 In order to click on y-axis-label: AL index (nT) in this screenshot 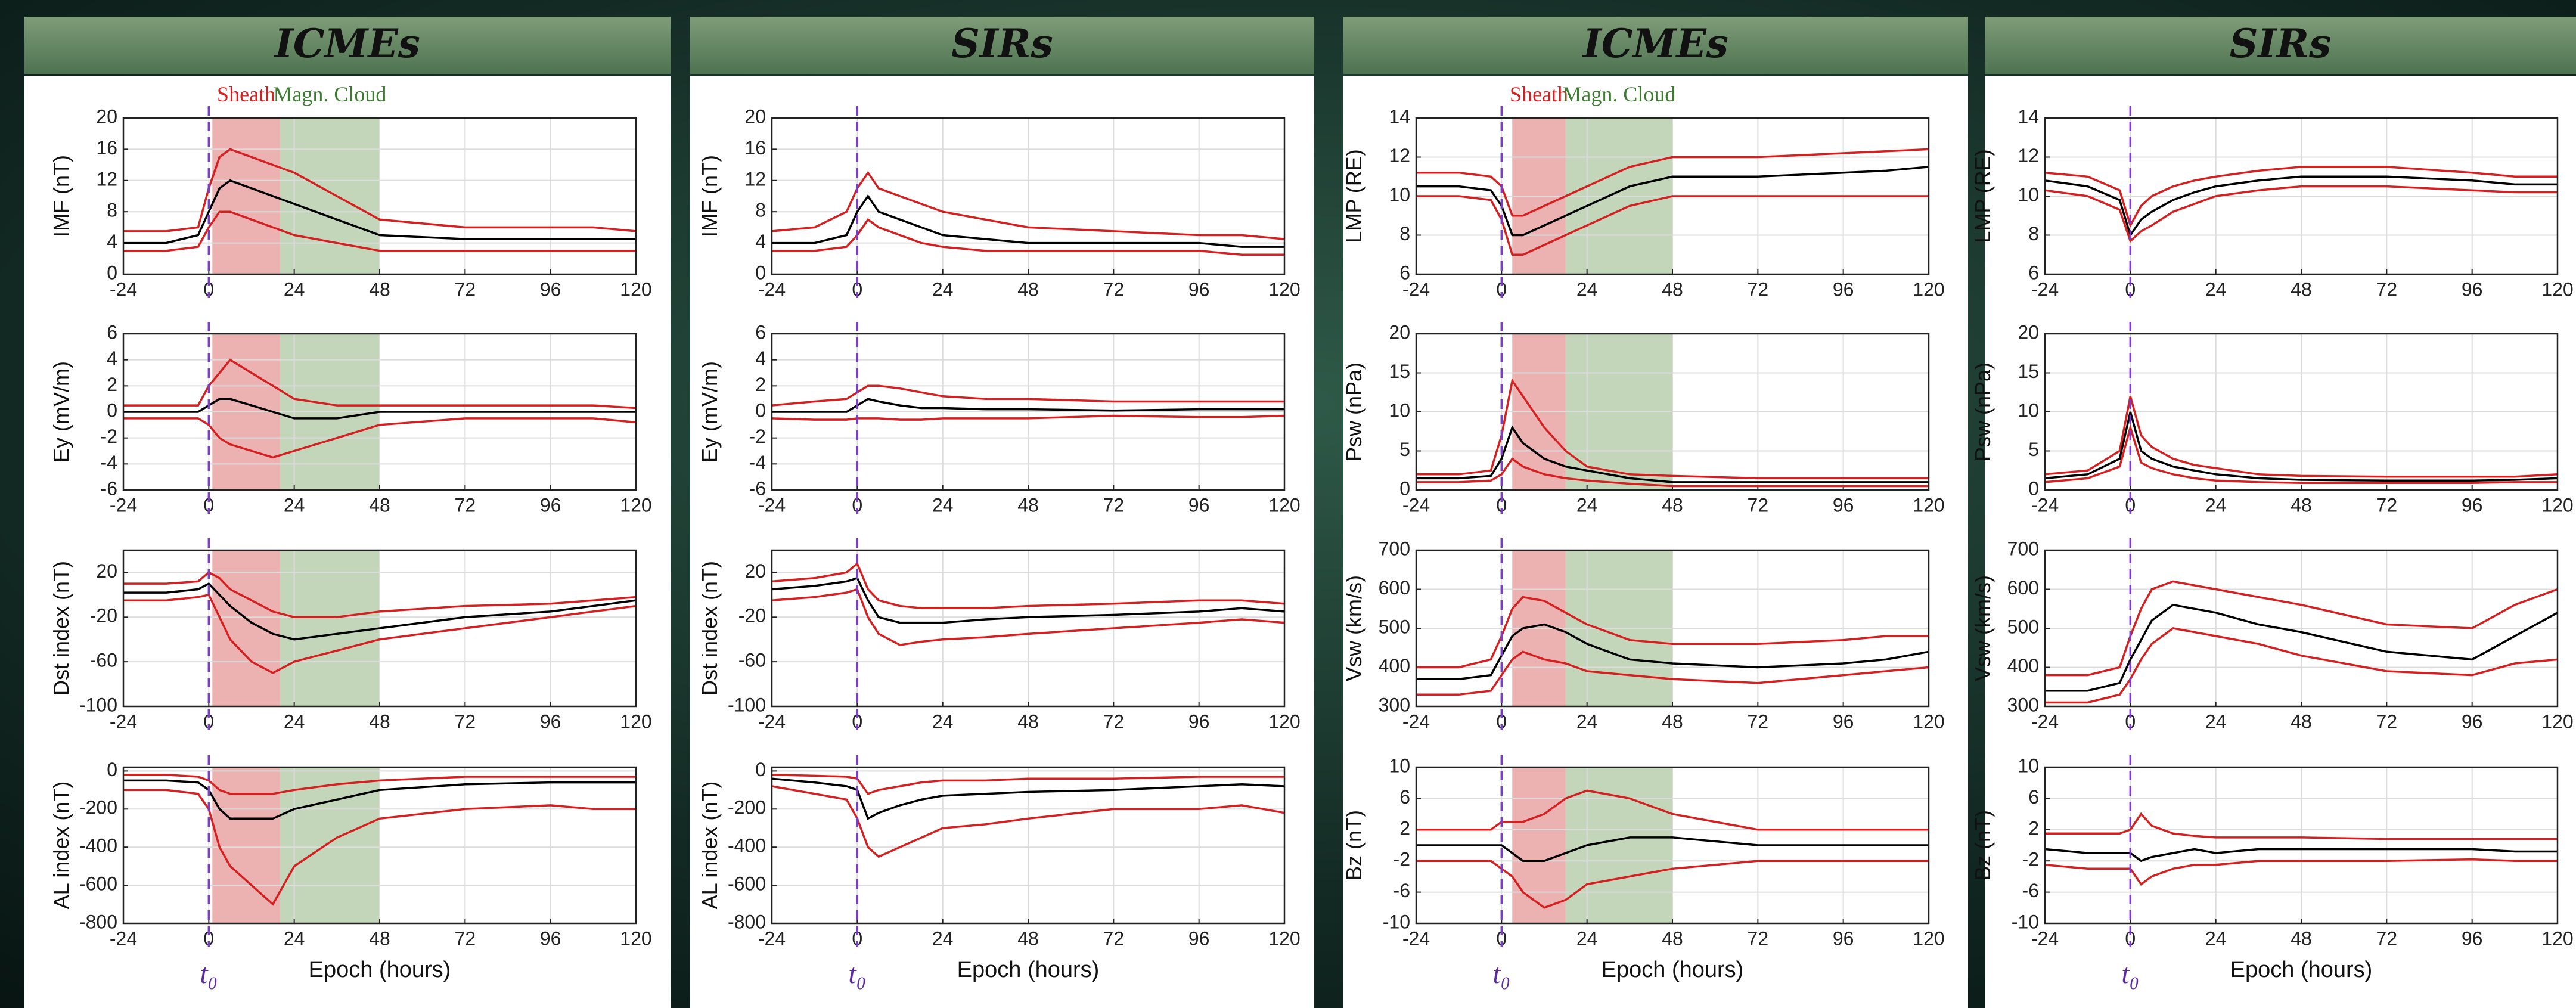, I will do `click(61, 845)`.